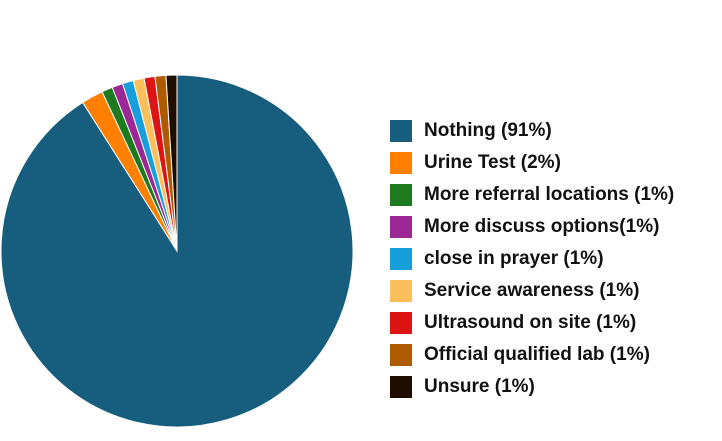  What do you see at coordinates (541, 226) in the screenshot?
I see `legend-label: More discuss options(1%)` at bounding box center [541, 226].